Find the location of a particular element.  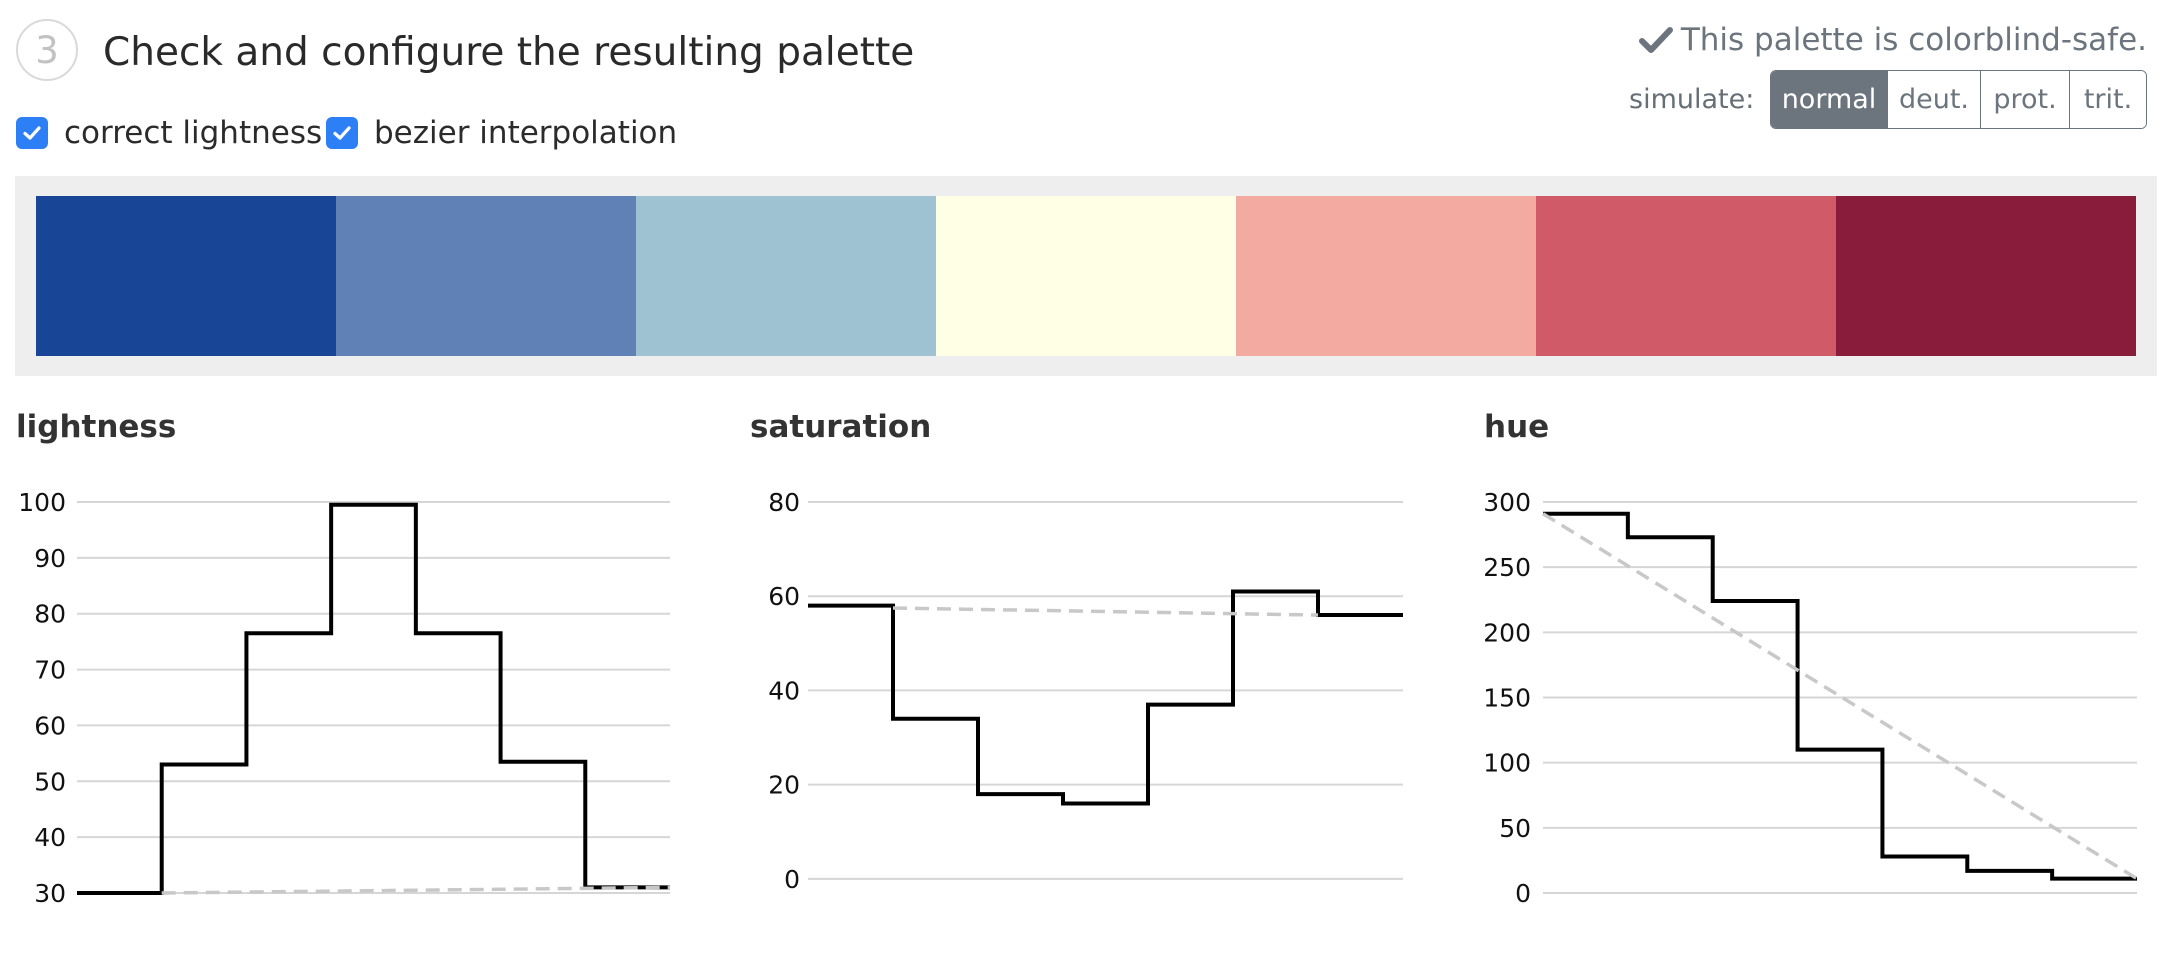

colorblind-safe-text: This palette is colorblind-safe. is located at coordinates (1913, 40).